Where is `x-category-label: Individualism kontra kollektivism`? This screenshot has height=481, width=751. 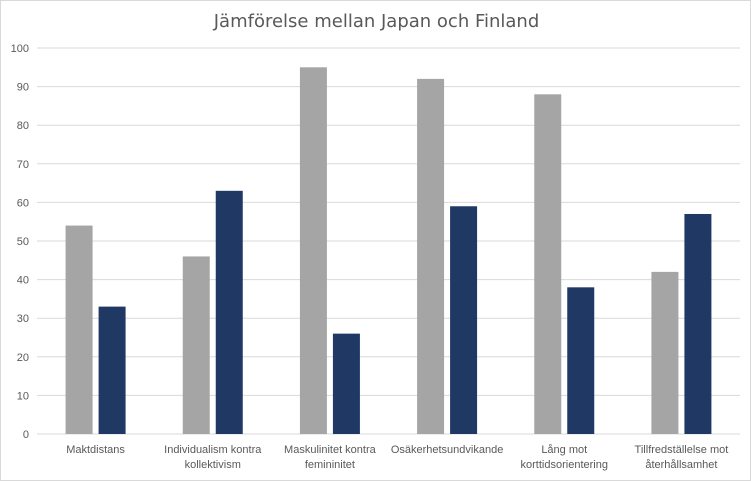
x-category-label: Individualism kontra kollektivism is located at coordinates (213, 457).